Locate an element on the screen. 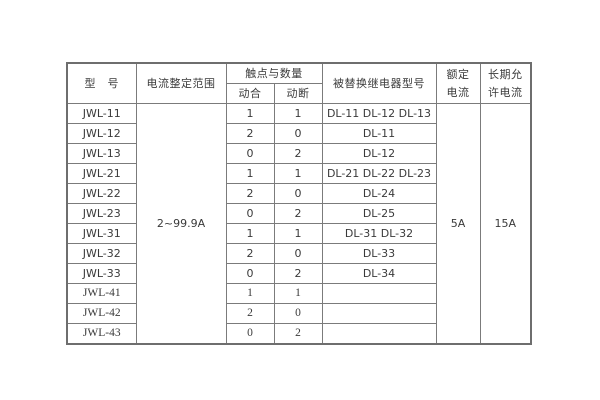 This screenshot has height=400, width=600. cell-model: JWL-13 is located at coordinates (101, 153).